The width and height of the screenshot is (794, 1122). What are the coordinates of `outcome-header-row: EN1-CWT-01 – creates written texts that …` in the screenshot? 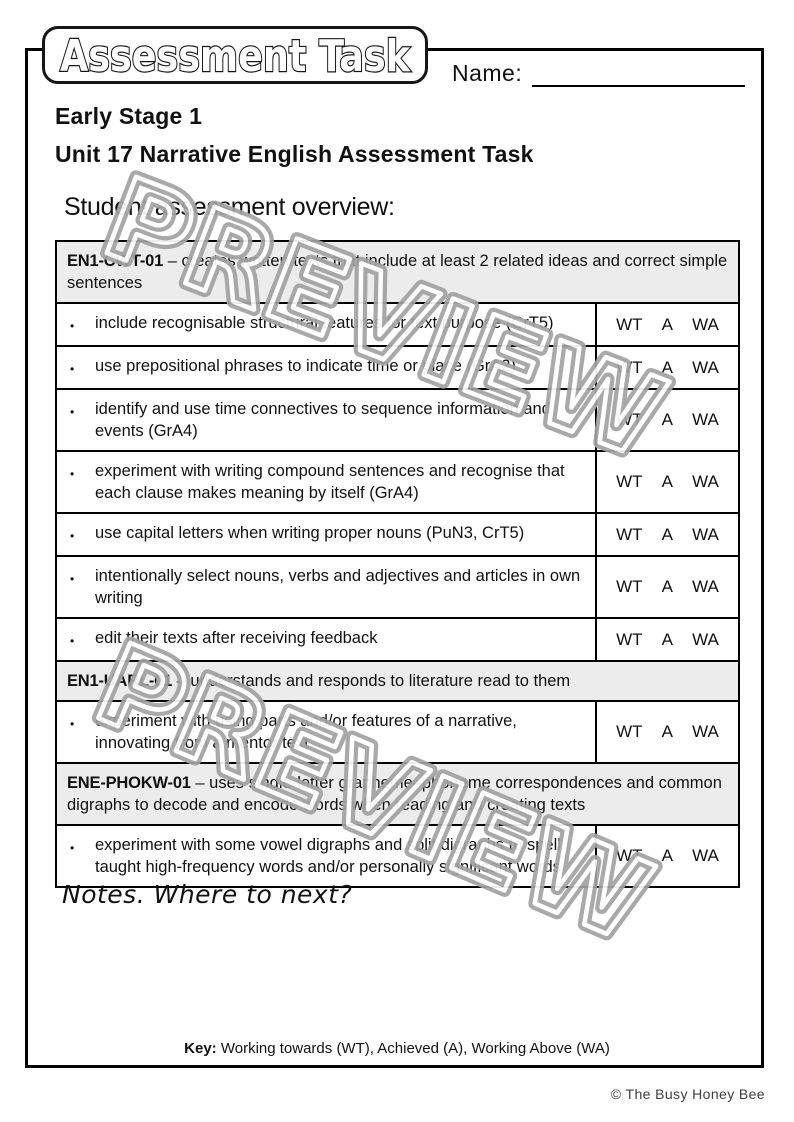 It's located at (397, 272).